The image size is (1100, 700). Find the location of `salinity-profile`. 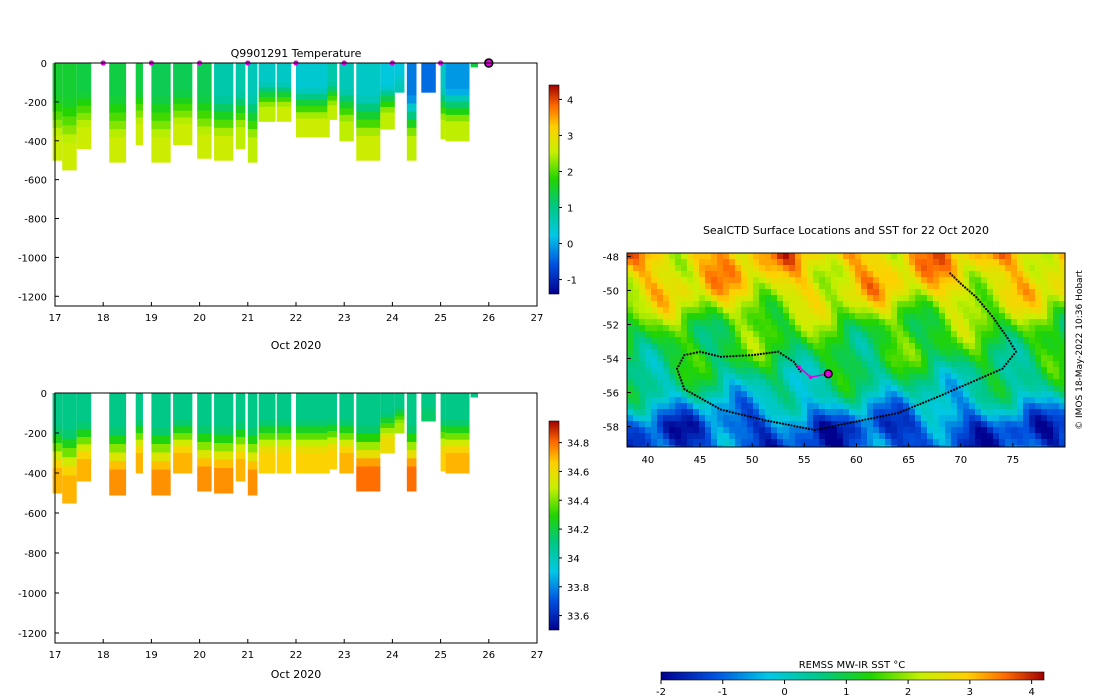

salinity-profile is located at coordinates (457, 433).